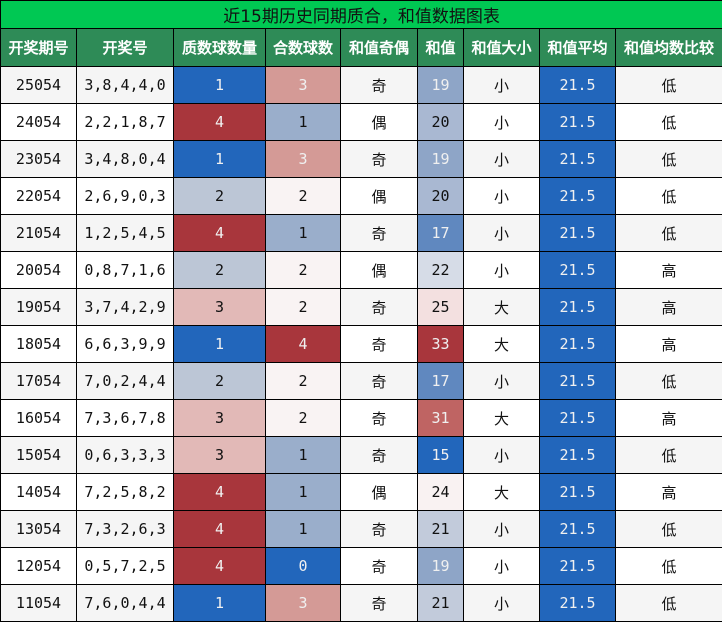 Image resolution: width=722 pixels, height=636 pixels. Describe the element at coordinates (38, 529) in the screenshot. I see `issue-cell: 13054` at that location.